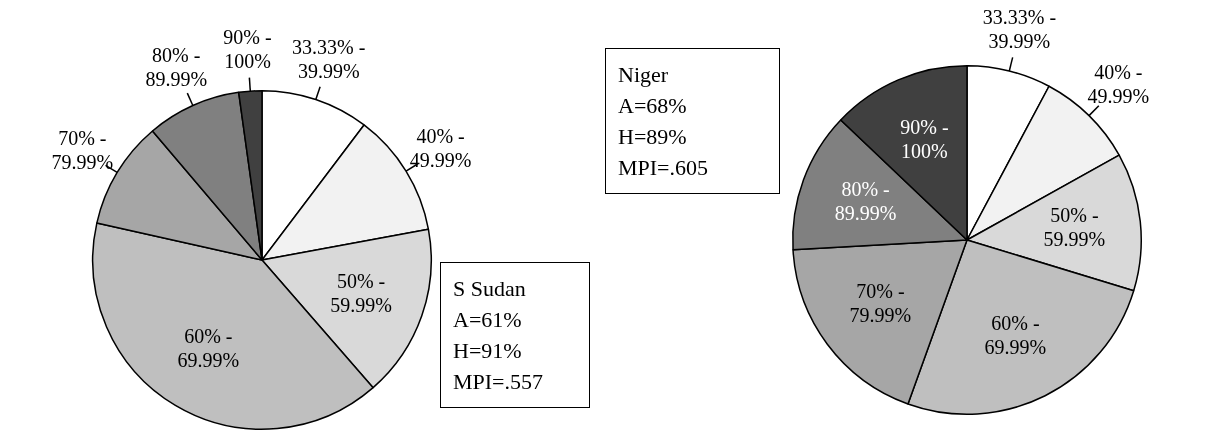 Image resolution: width=1209 pixels, height=431 pixels. Describe the element at coordinates (653, 106) in the screenshot. I see `text: A=68%` at that location.